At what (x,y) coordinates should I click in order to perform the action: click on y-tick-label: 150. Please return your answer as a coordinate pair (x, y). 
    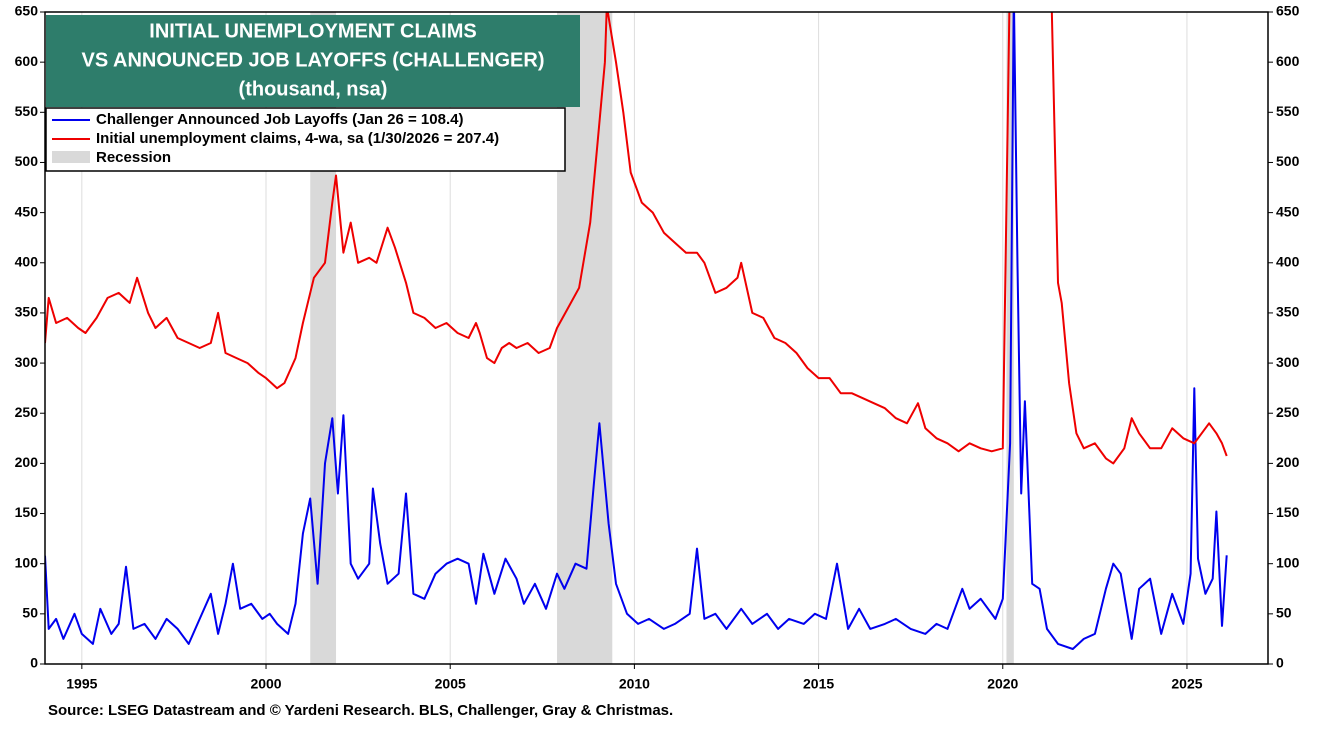
    Looking at the image, I should click on (27, 512).